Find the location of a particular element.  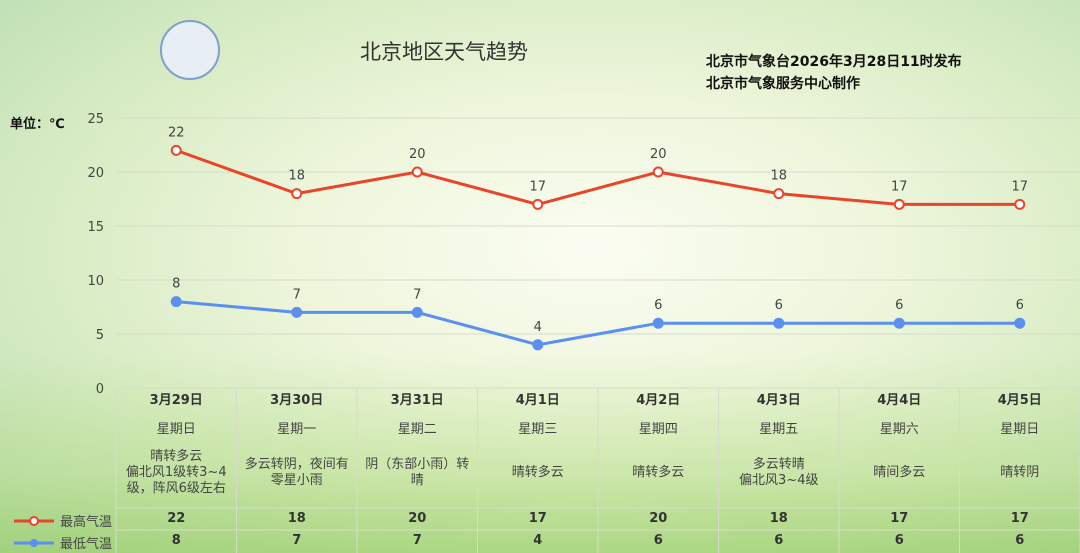

publisher-line-2: 北京市气象服务中心制作 is located at coordinates (783, 84).